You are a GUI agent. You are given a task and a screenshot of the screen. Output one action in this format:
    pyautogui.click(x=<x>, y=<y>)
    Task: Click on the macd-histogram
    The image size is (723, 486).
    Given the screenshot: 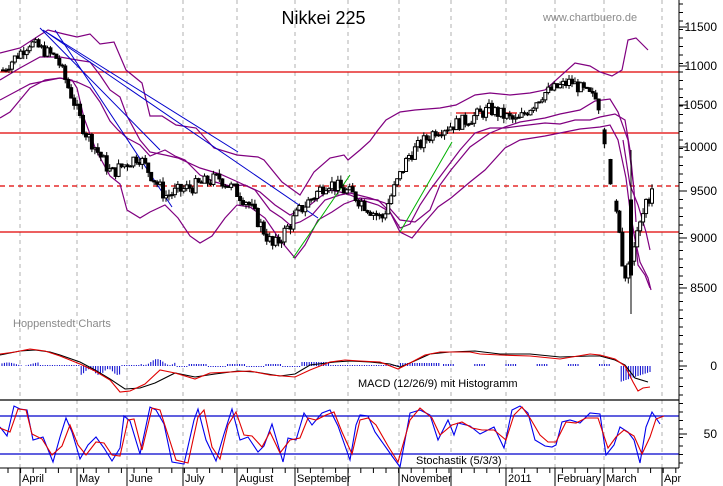 What is the action you would take?
    pyautogui.click(x=326, y=370)
    